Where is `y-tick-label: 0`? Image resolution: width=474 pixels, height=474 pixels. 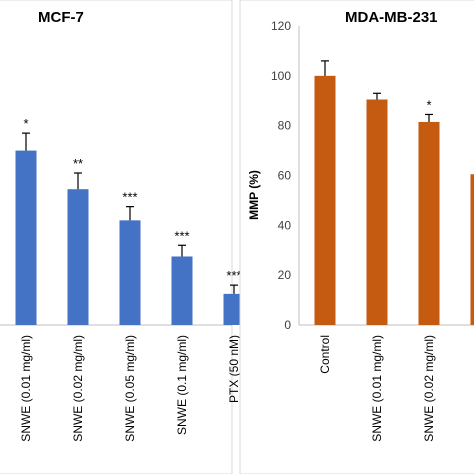
y-tick-label: 0 is located at coordinates (287, 325).